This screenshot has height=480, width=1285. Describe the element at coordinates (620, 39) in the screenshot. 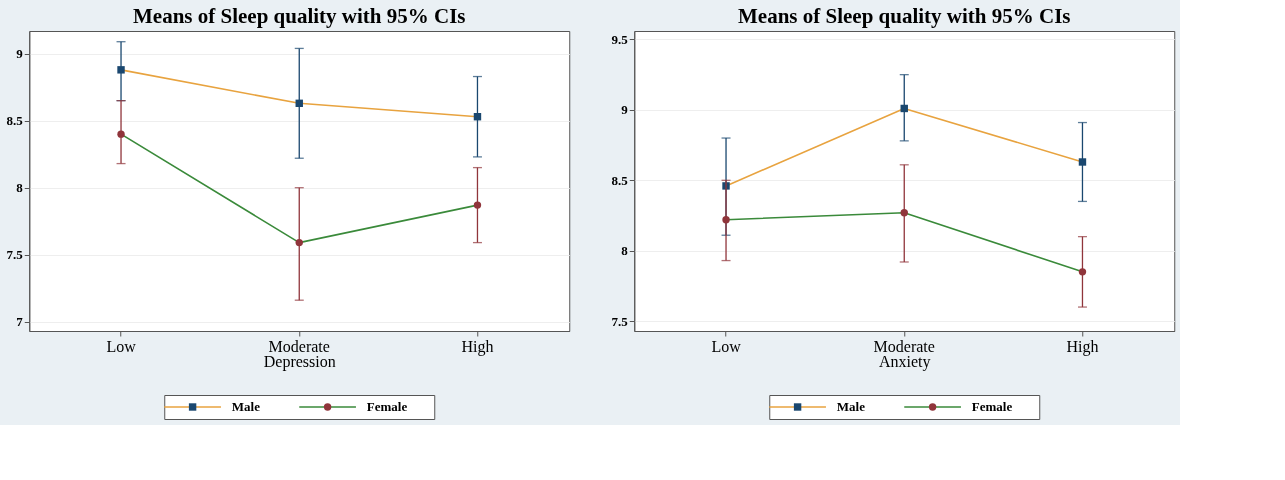

I see `y-tick-label: 9.5` at that location.